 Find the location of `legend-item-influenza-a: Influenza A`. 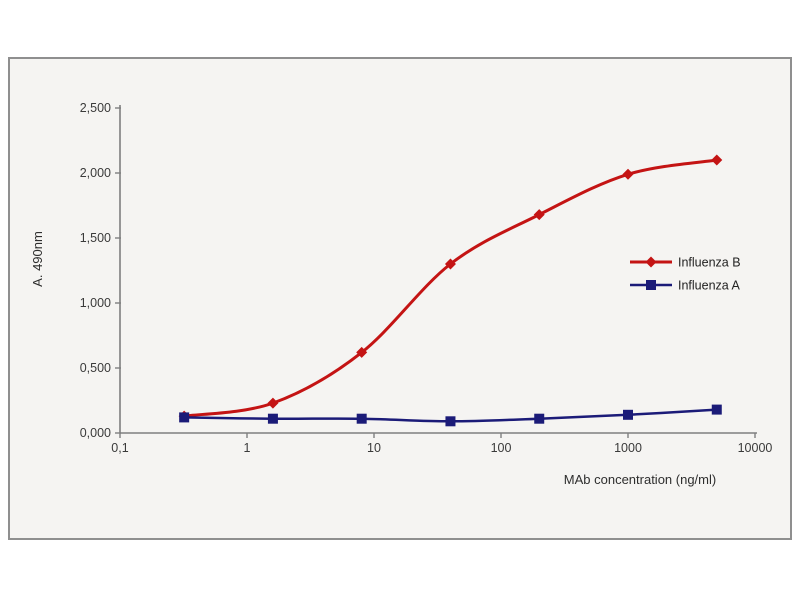

legend-item-influenza-a: Influenza A is located at coordinates (685, 286).